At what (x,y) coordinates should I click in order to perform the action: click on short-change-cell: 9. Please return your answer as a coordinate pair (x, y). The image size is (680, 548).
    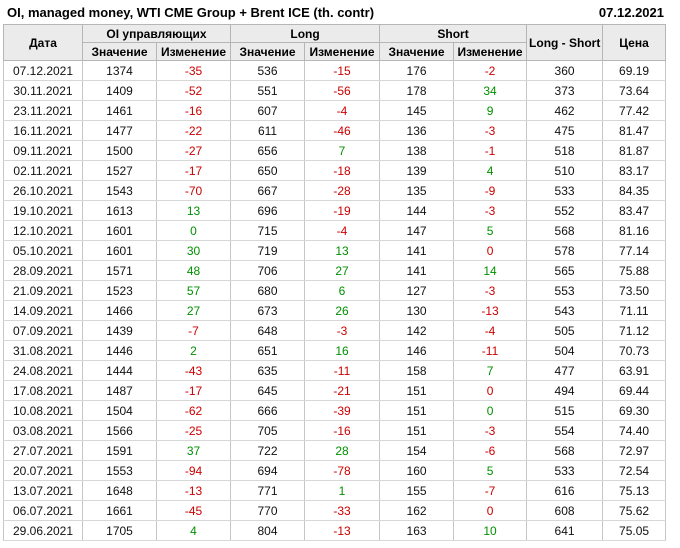
    Looking at the image, I should click on (490, 110).